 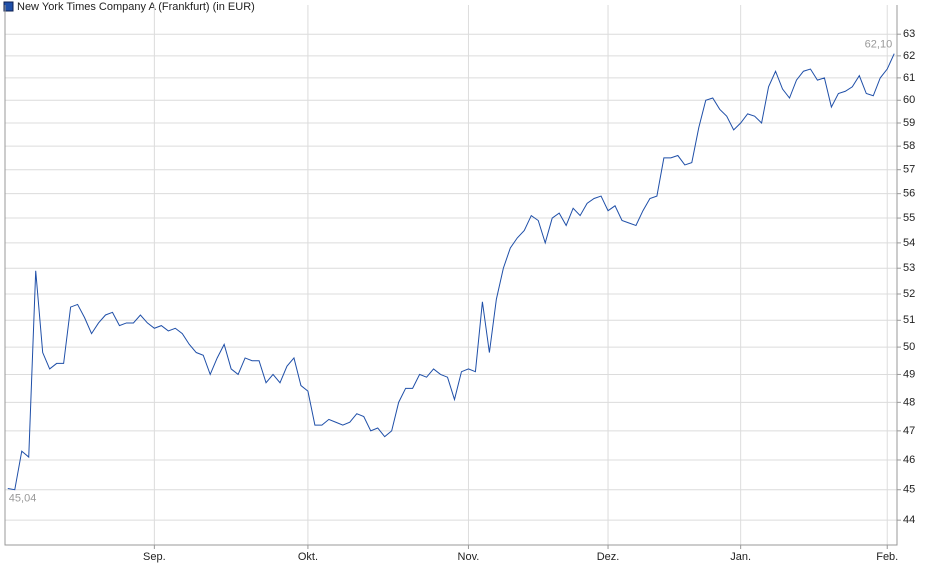 What do you see at coordinates (469, 557) in the screenshot?
I see `x-tick-label: Nov.` at bounding box center [469, 557].